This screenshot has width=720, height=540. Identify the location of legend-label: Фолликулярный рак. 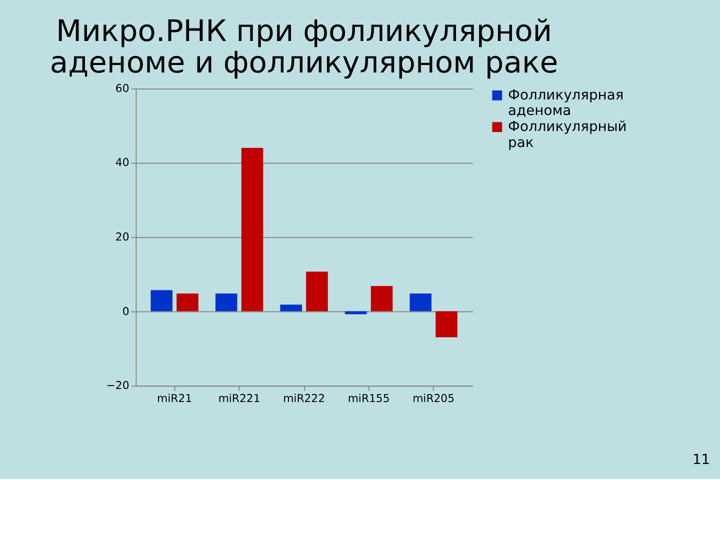
(567, 135).